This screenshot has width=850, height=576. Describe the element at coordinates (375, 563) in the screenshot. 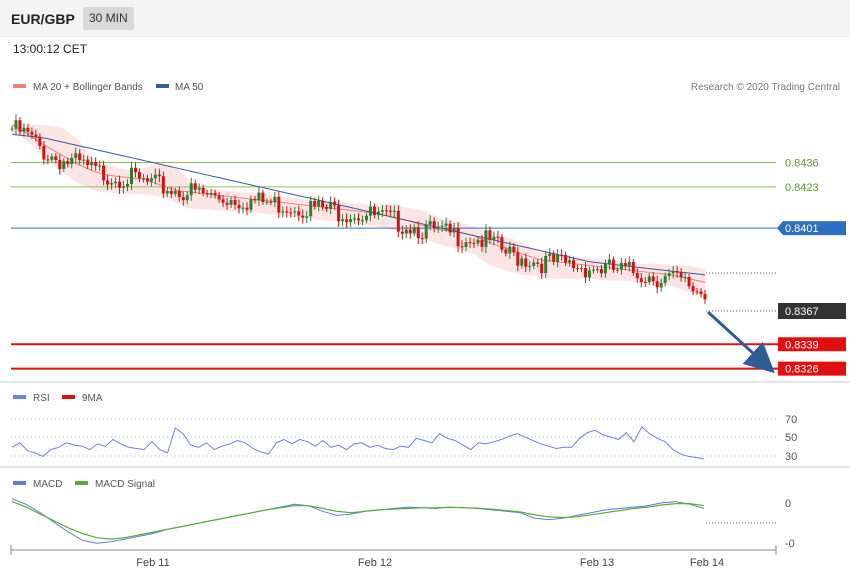

I see `x-tick-label: Feb 12` at that location.